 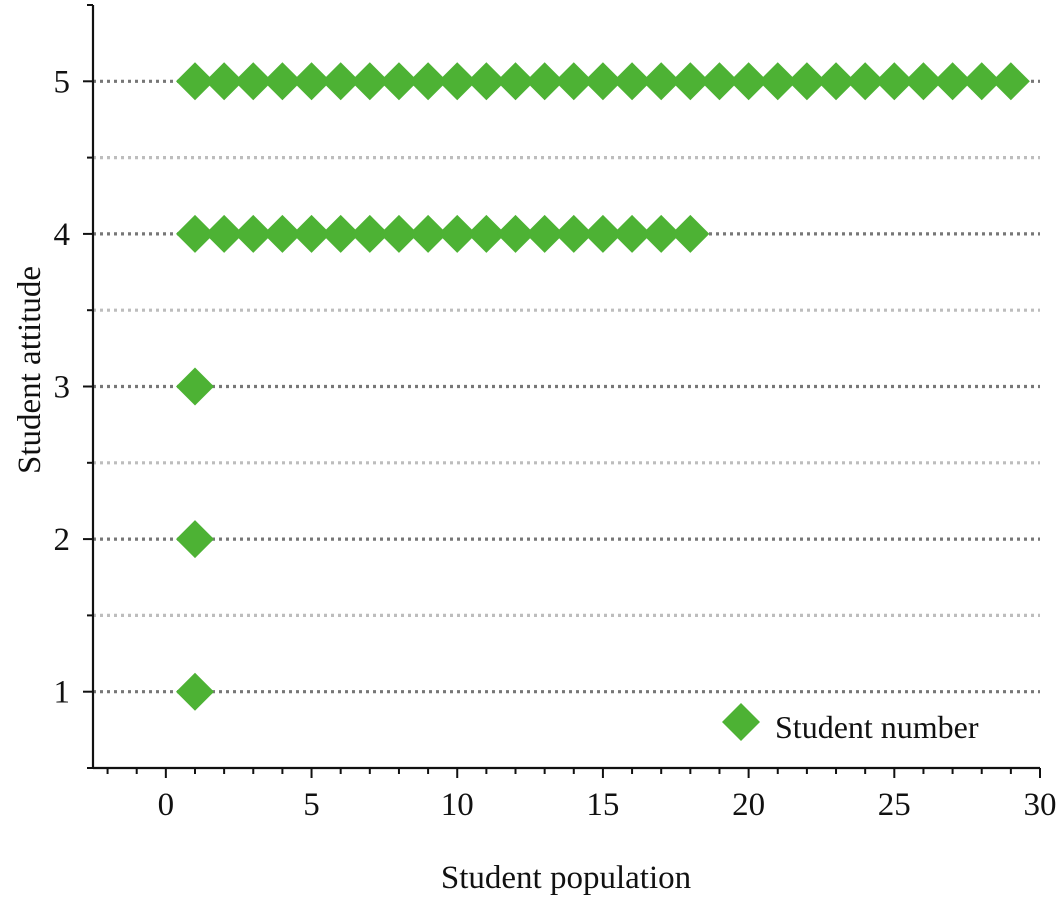 I want to click on y-tick-label: 2, so click(x=62, y=540).